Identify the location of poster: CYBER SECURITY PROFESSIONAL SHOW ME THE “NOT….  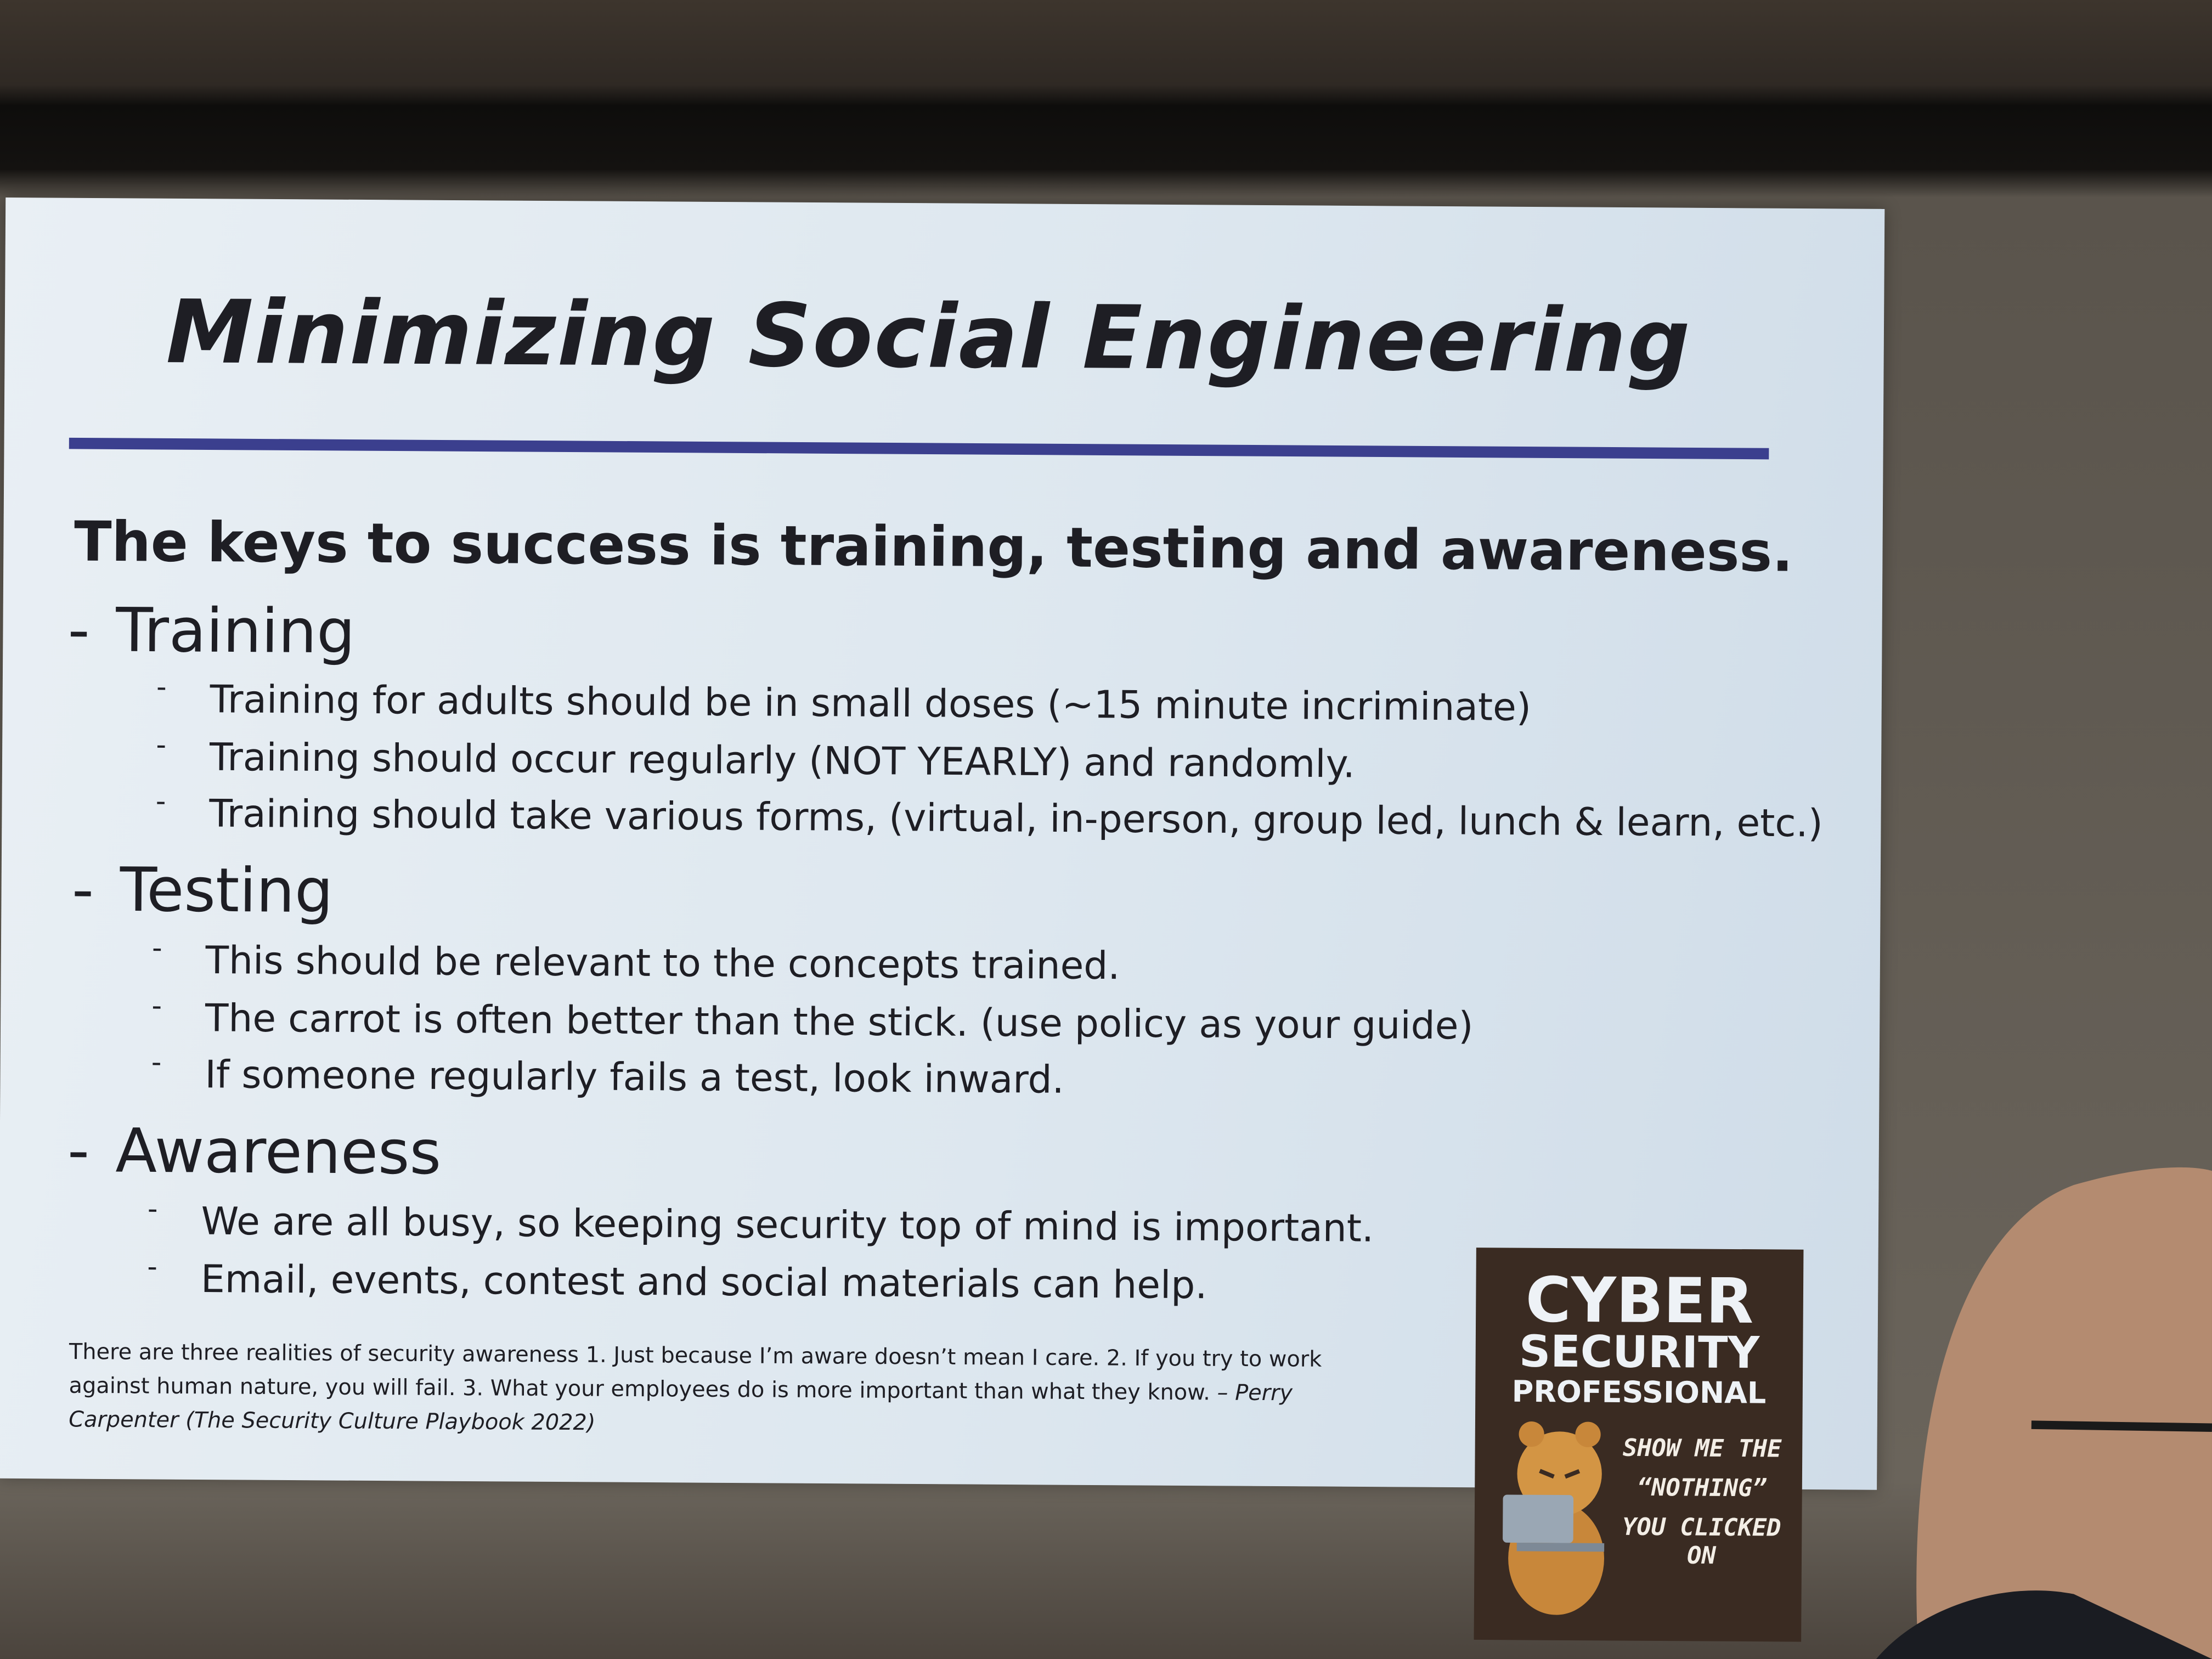
(1639, 1445).